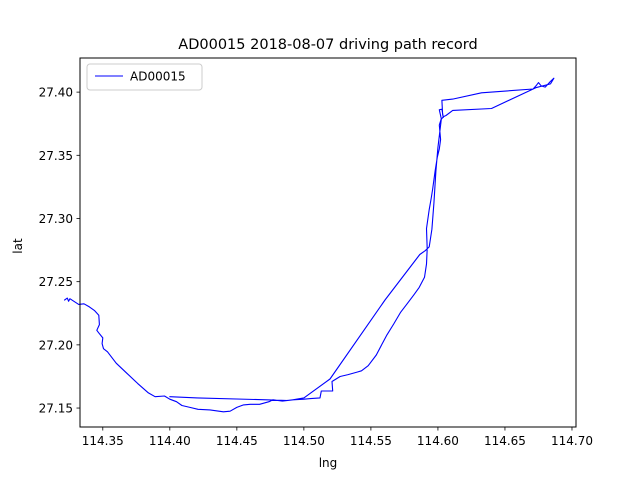  Describe the element at coordinates (170, 441) in the screenshot. I see `x-tick-label: 114.40` at that location.